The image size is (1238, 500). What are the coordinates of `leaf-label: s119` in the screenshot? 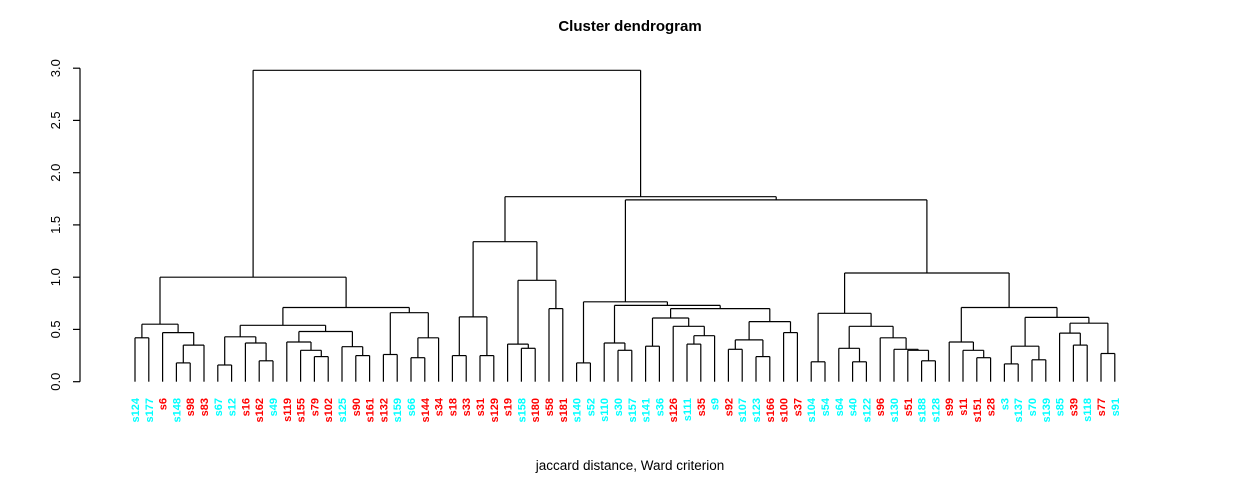 It's located at (288, 410).